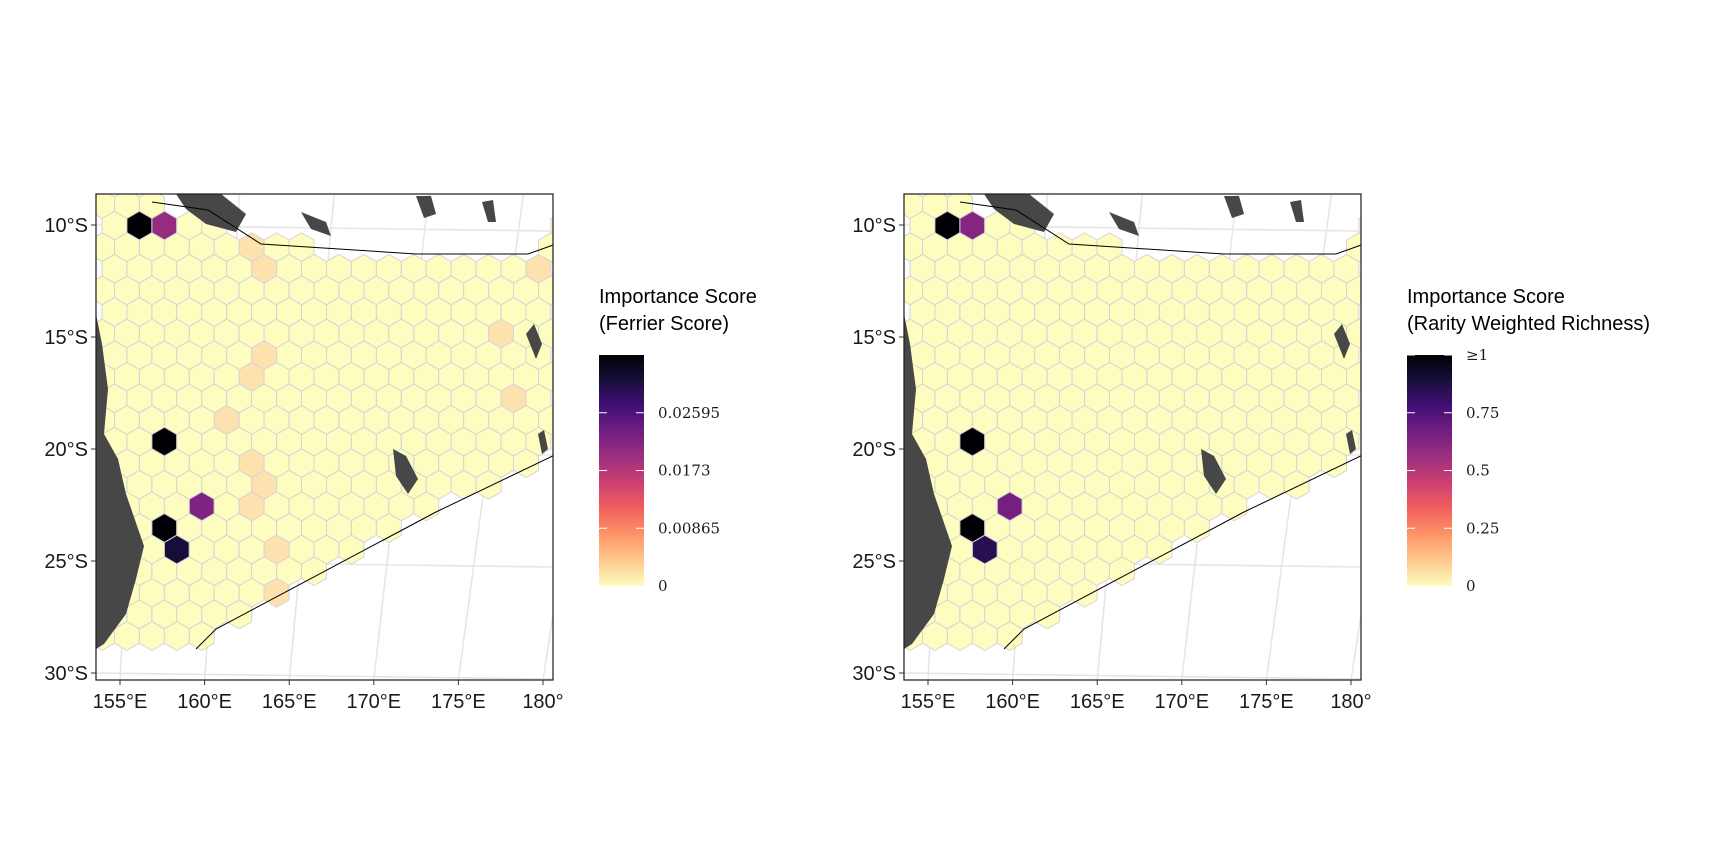 The image size is (1728, 865). Describe the element at coordinates (1482, 528) in the screenshot. I see `legend-tick-label: 0.25` at that location.